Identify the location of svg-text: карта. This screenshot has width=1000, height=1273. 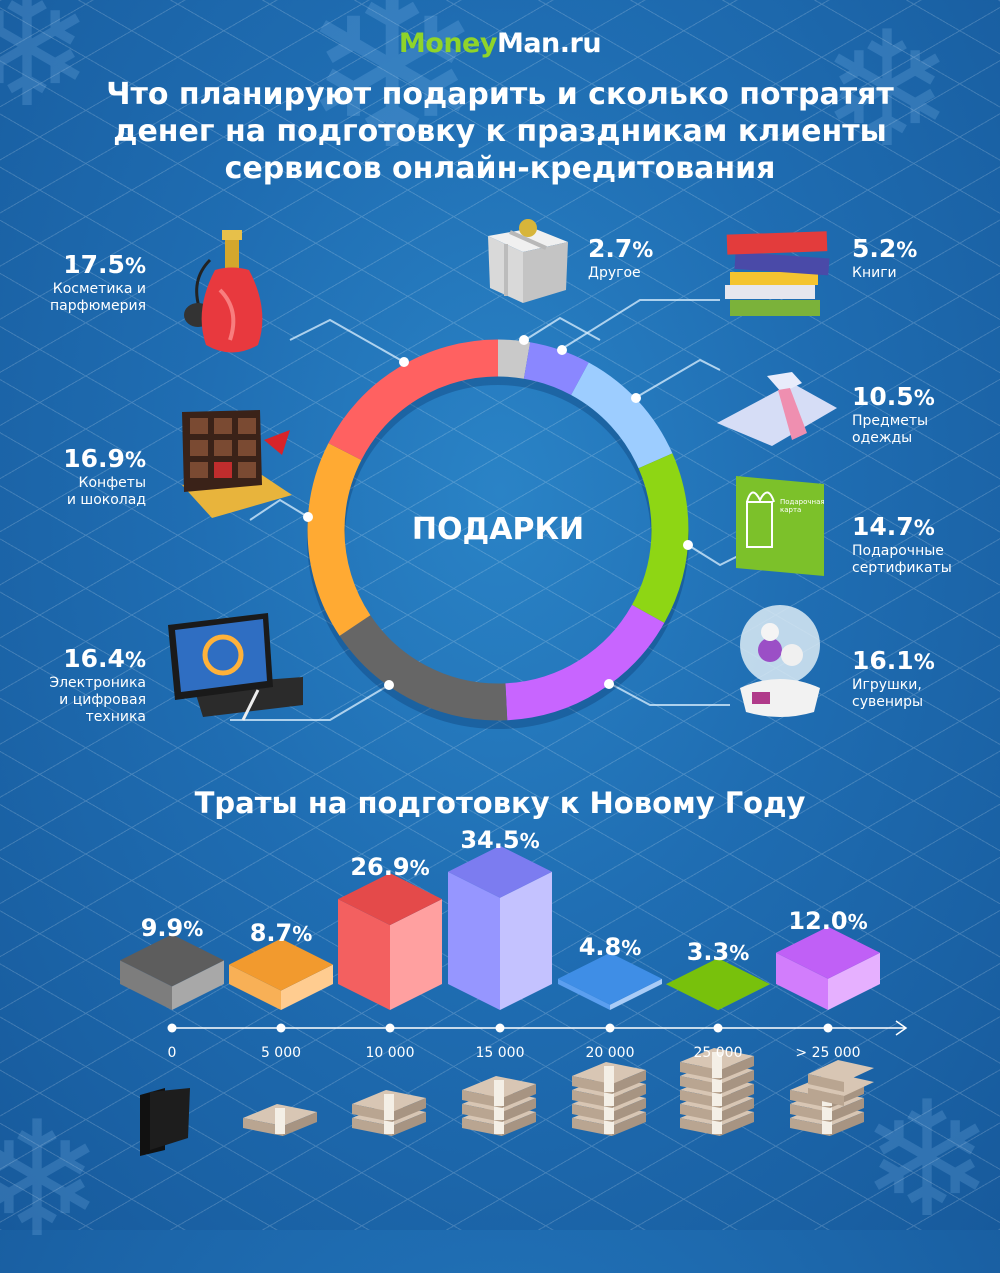
(790, 510).